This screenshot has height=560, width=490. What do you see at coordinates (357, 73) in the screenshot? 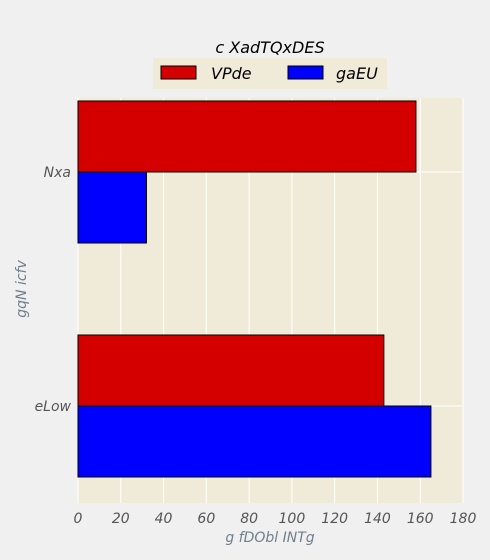
I see `legend-label-gaeu: gaEU` at bounding box center [357, 73].